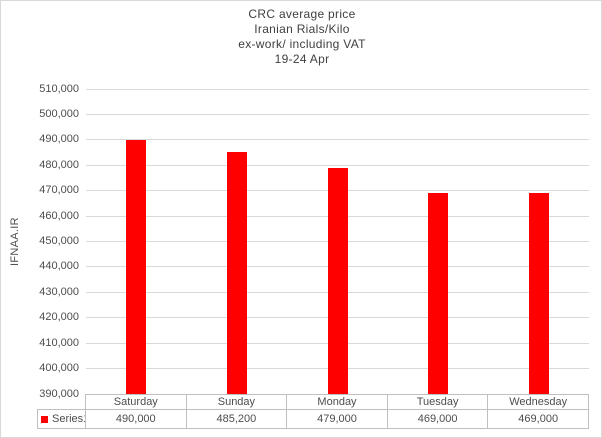 The image size is (602, 438). Describe the element at coordinates (59, 266) in the screenshot. I see `y-axis-tick-label: 440,000` at that location.